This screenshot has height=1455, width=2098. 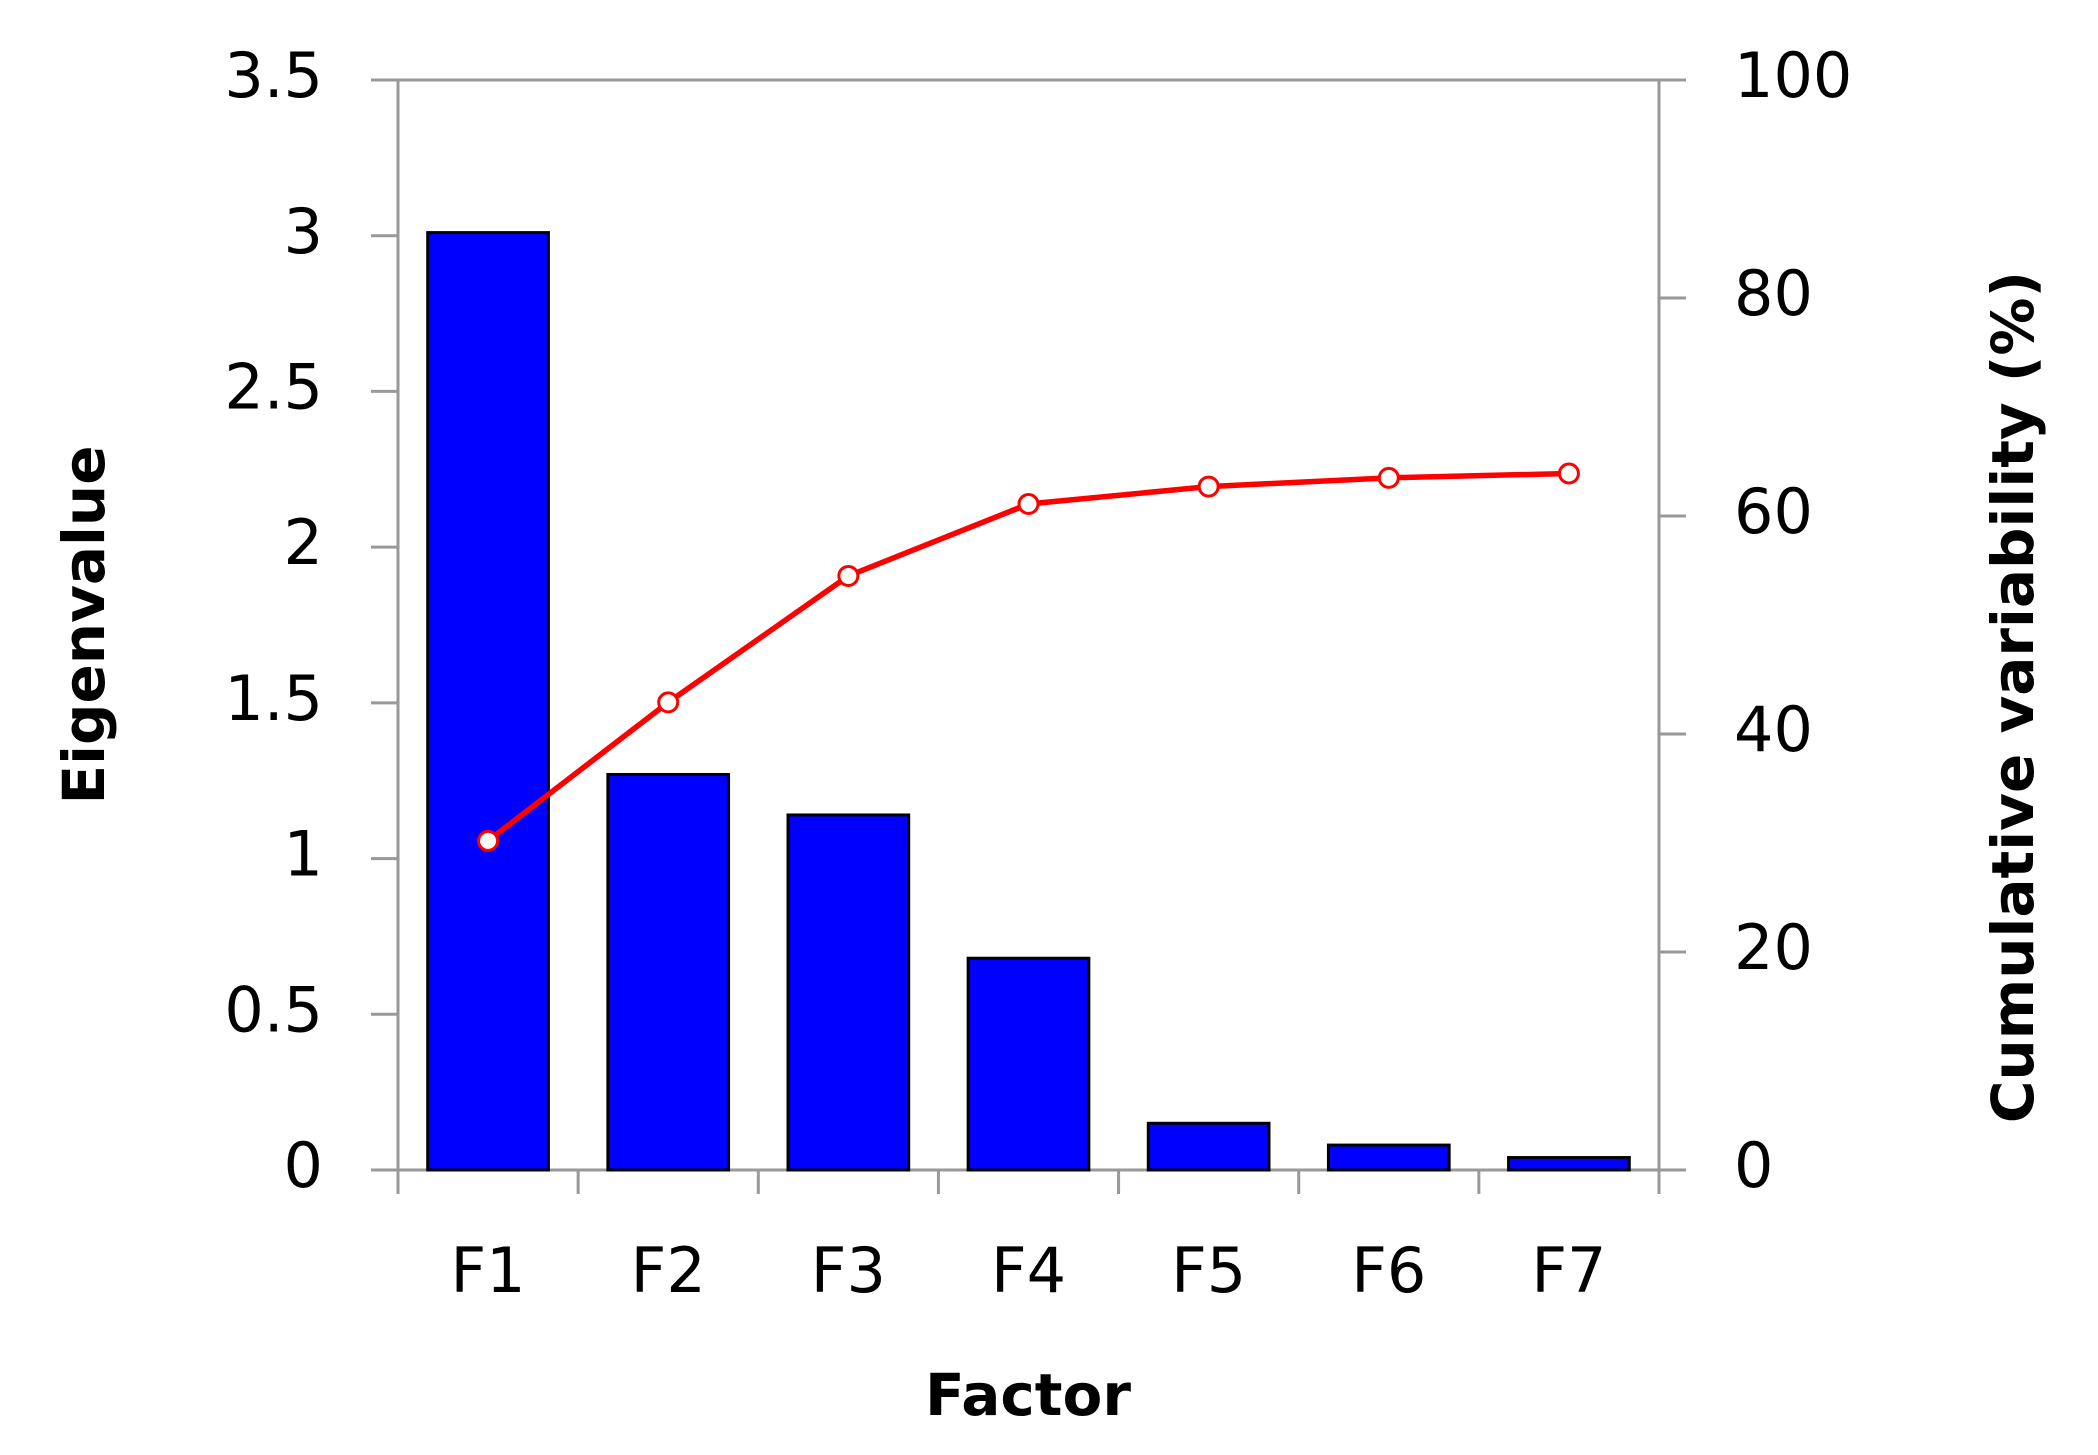 I want to click on x-tick-label: F4, so click(x=1028, y=1270).